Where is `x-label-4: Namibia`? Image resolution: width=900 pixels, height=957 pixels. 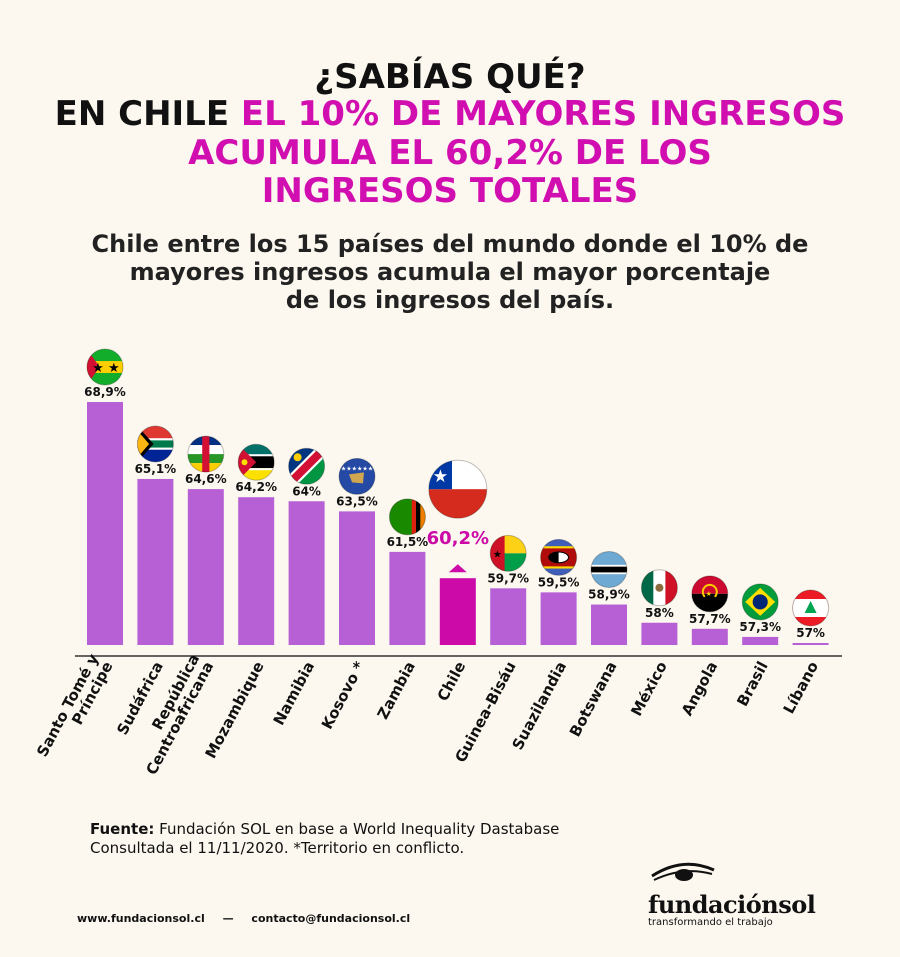 x-label-4: Namibia is located at coordinates (294, 693).